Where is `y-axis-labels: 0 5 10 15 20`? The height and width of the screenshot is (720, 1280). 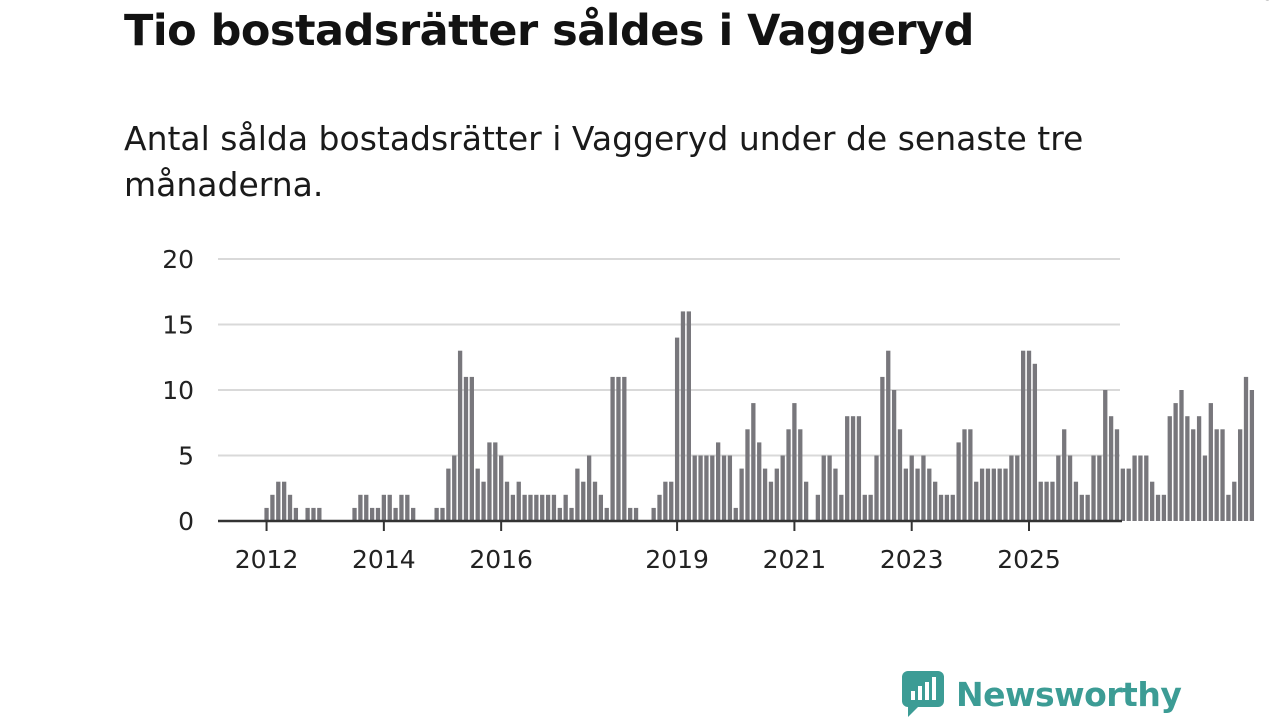 y-axis-labels: 0 5 10 15 20 is located at coordinates (178, 390).